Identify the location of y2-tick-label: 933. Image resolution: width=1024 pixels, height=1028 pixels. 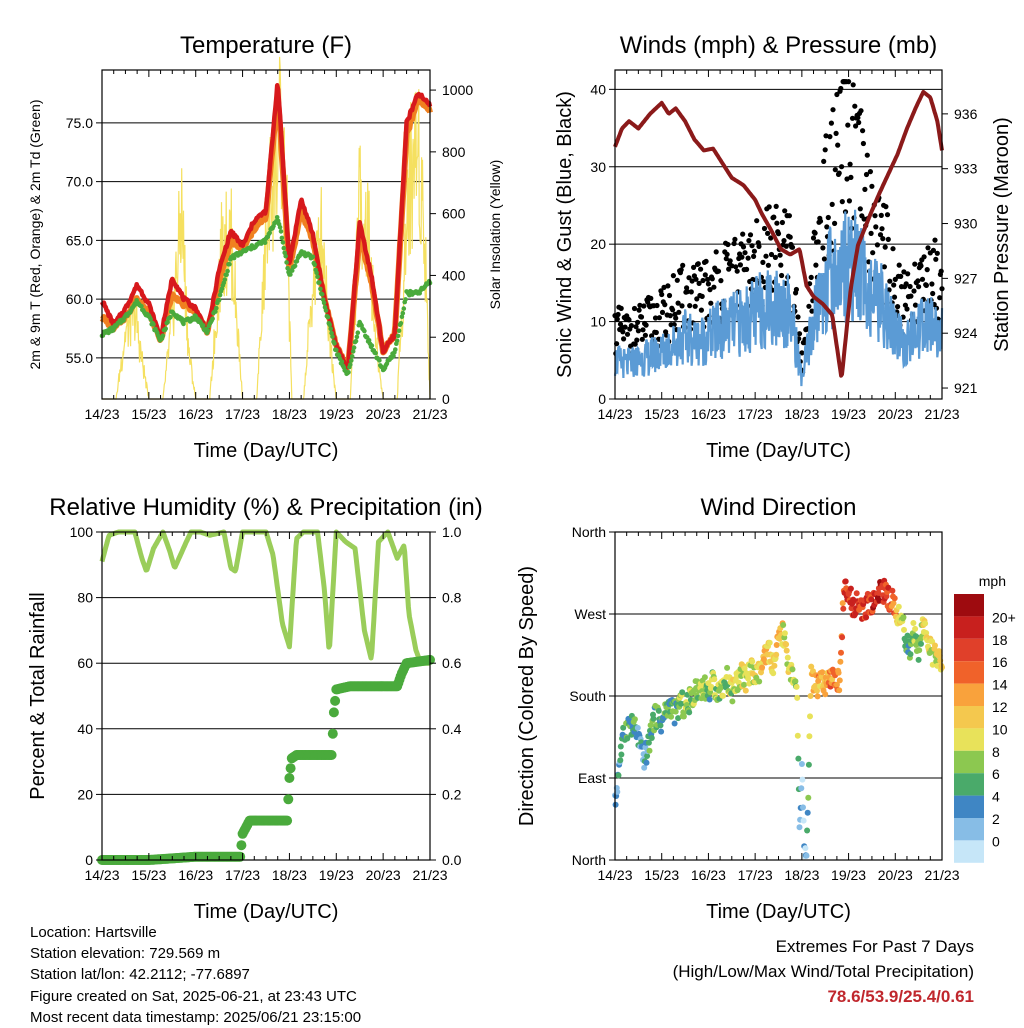
(966, 169).